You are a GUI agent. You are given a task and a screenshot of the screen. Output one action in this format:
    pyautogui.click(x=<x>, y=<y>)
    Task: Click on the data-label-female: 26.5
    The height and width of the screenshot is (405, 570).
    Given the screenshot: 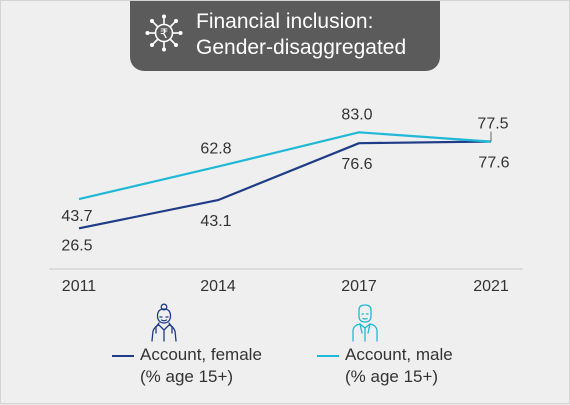 What is the action you would take?
    pyautogui.click(x=76, y=245)
    